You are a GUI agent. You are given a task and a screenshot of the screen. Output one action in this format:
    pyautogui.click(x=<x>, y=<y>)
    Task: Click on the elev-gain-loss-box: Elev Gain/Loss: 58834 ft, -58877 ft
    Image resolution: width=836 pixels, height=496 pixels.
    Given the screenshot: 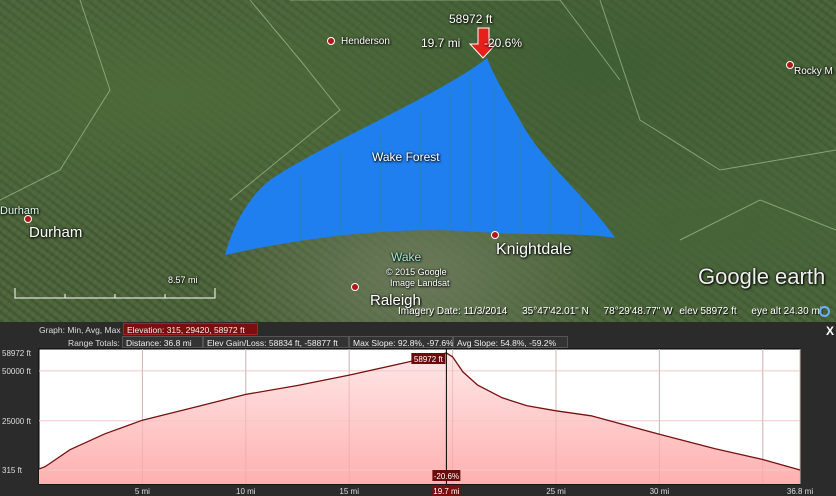 What is the action you would take?
    pyautogui.click(x=276, y=342)
    